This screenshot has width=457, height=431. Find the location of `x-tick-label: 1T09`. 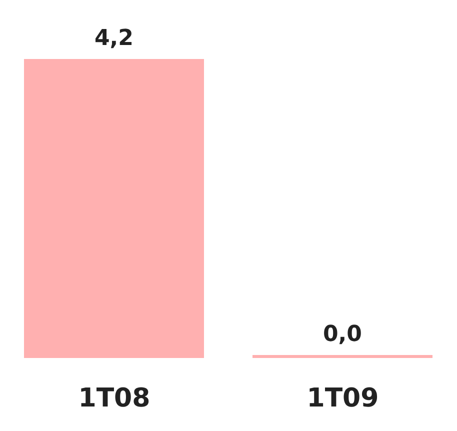

x-tick-label: 1T09 is located at coordinates (342, 398).